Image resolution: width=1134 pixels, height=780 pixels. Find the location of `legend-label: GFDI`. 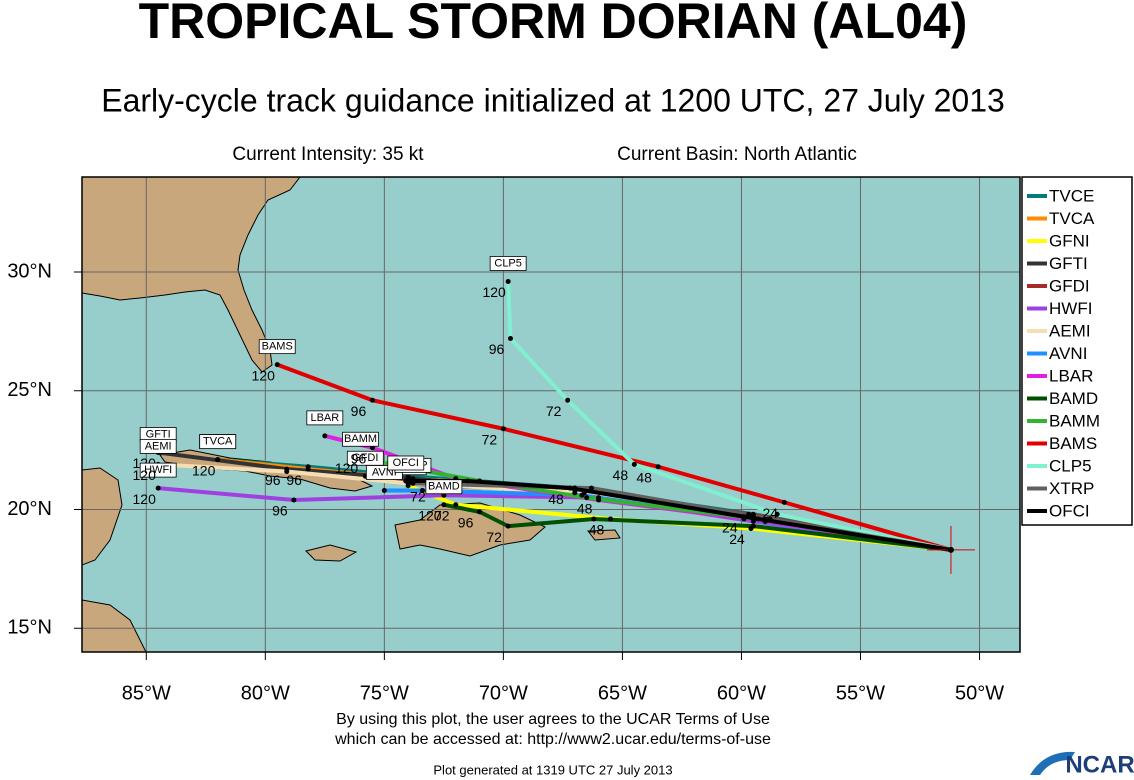

legend-label: GFDI is located at coordinates (1069, 285).